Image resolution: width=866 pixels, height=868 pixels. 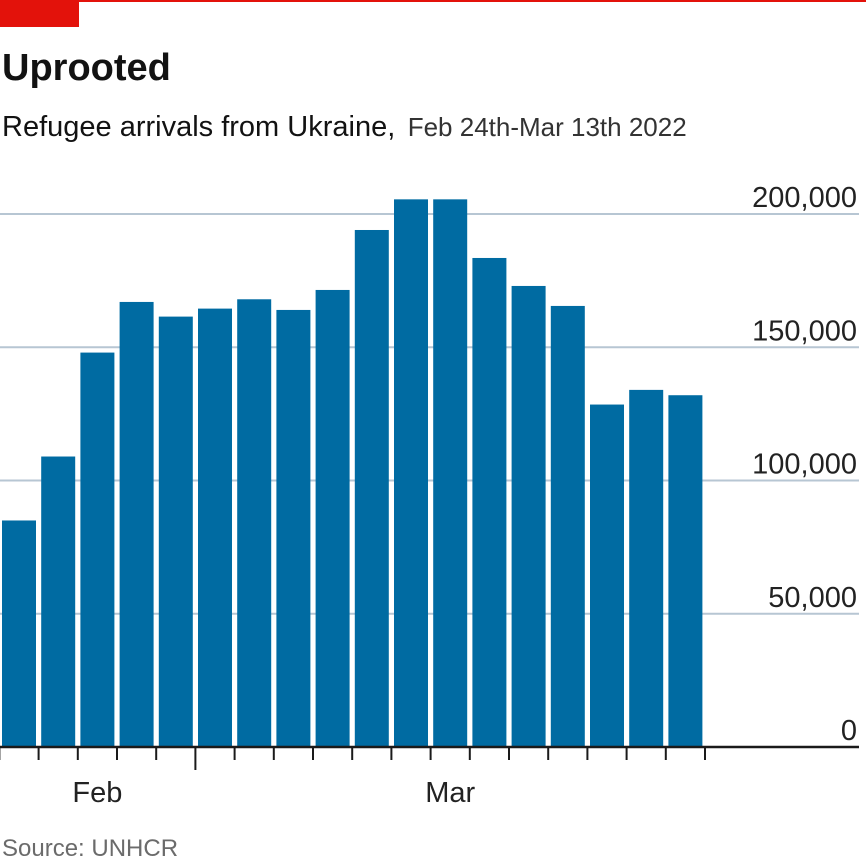 I want to click on subtitle-range: Feb 24th-Mar 13th 2022, so click(x=547, y=127).